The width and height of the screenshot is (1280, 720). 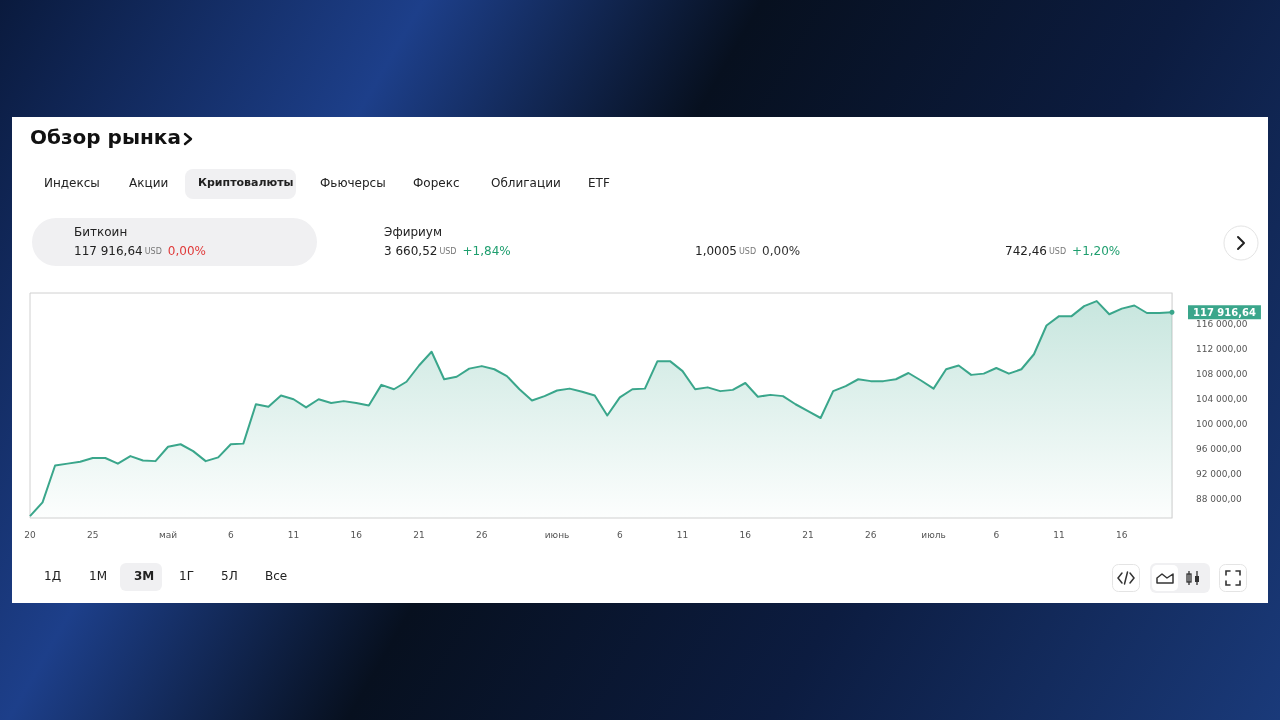 What do you see at coordinates (1219, 449) in the screenshot?
I see `y-tick-label: 96 000,00` at bounding box center [1219, 449].